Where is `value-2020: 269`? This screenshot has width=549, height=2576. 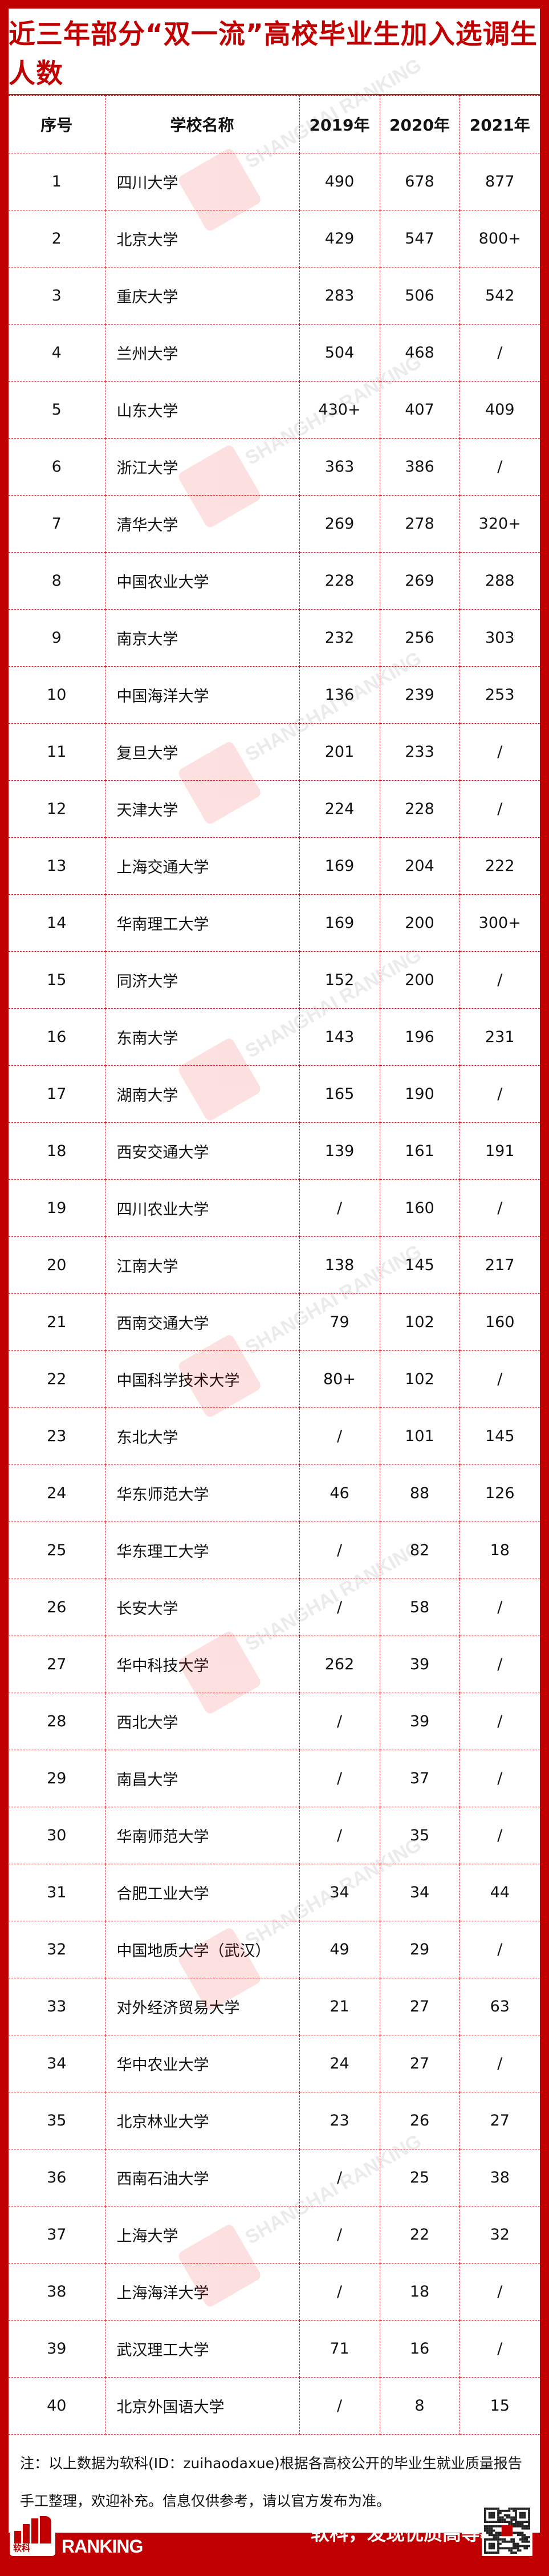
value-2020: 269 is located at coordinates (419, 581).